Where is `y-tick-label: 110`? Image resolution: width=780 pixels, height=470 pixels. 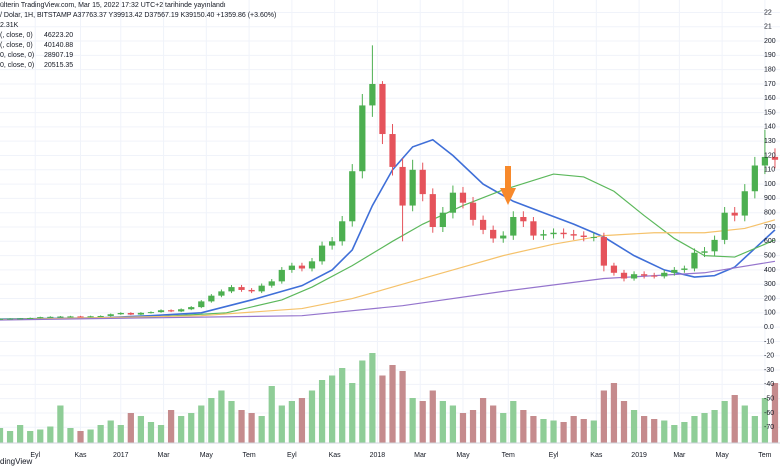
y-tick-label: 110 is located at coordinates (769, 170).